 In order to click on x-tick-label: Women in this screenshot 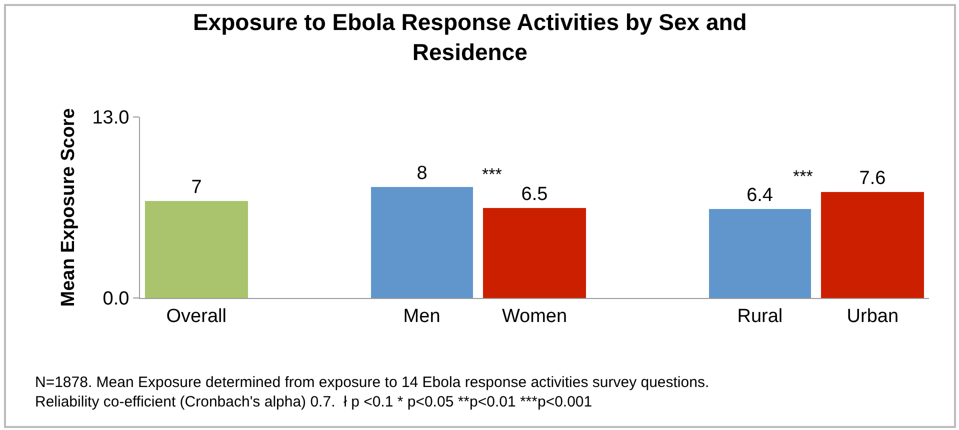, I will do `click(535, 316)`.